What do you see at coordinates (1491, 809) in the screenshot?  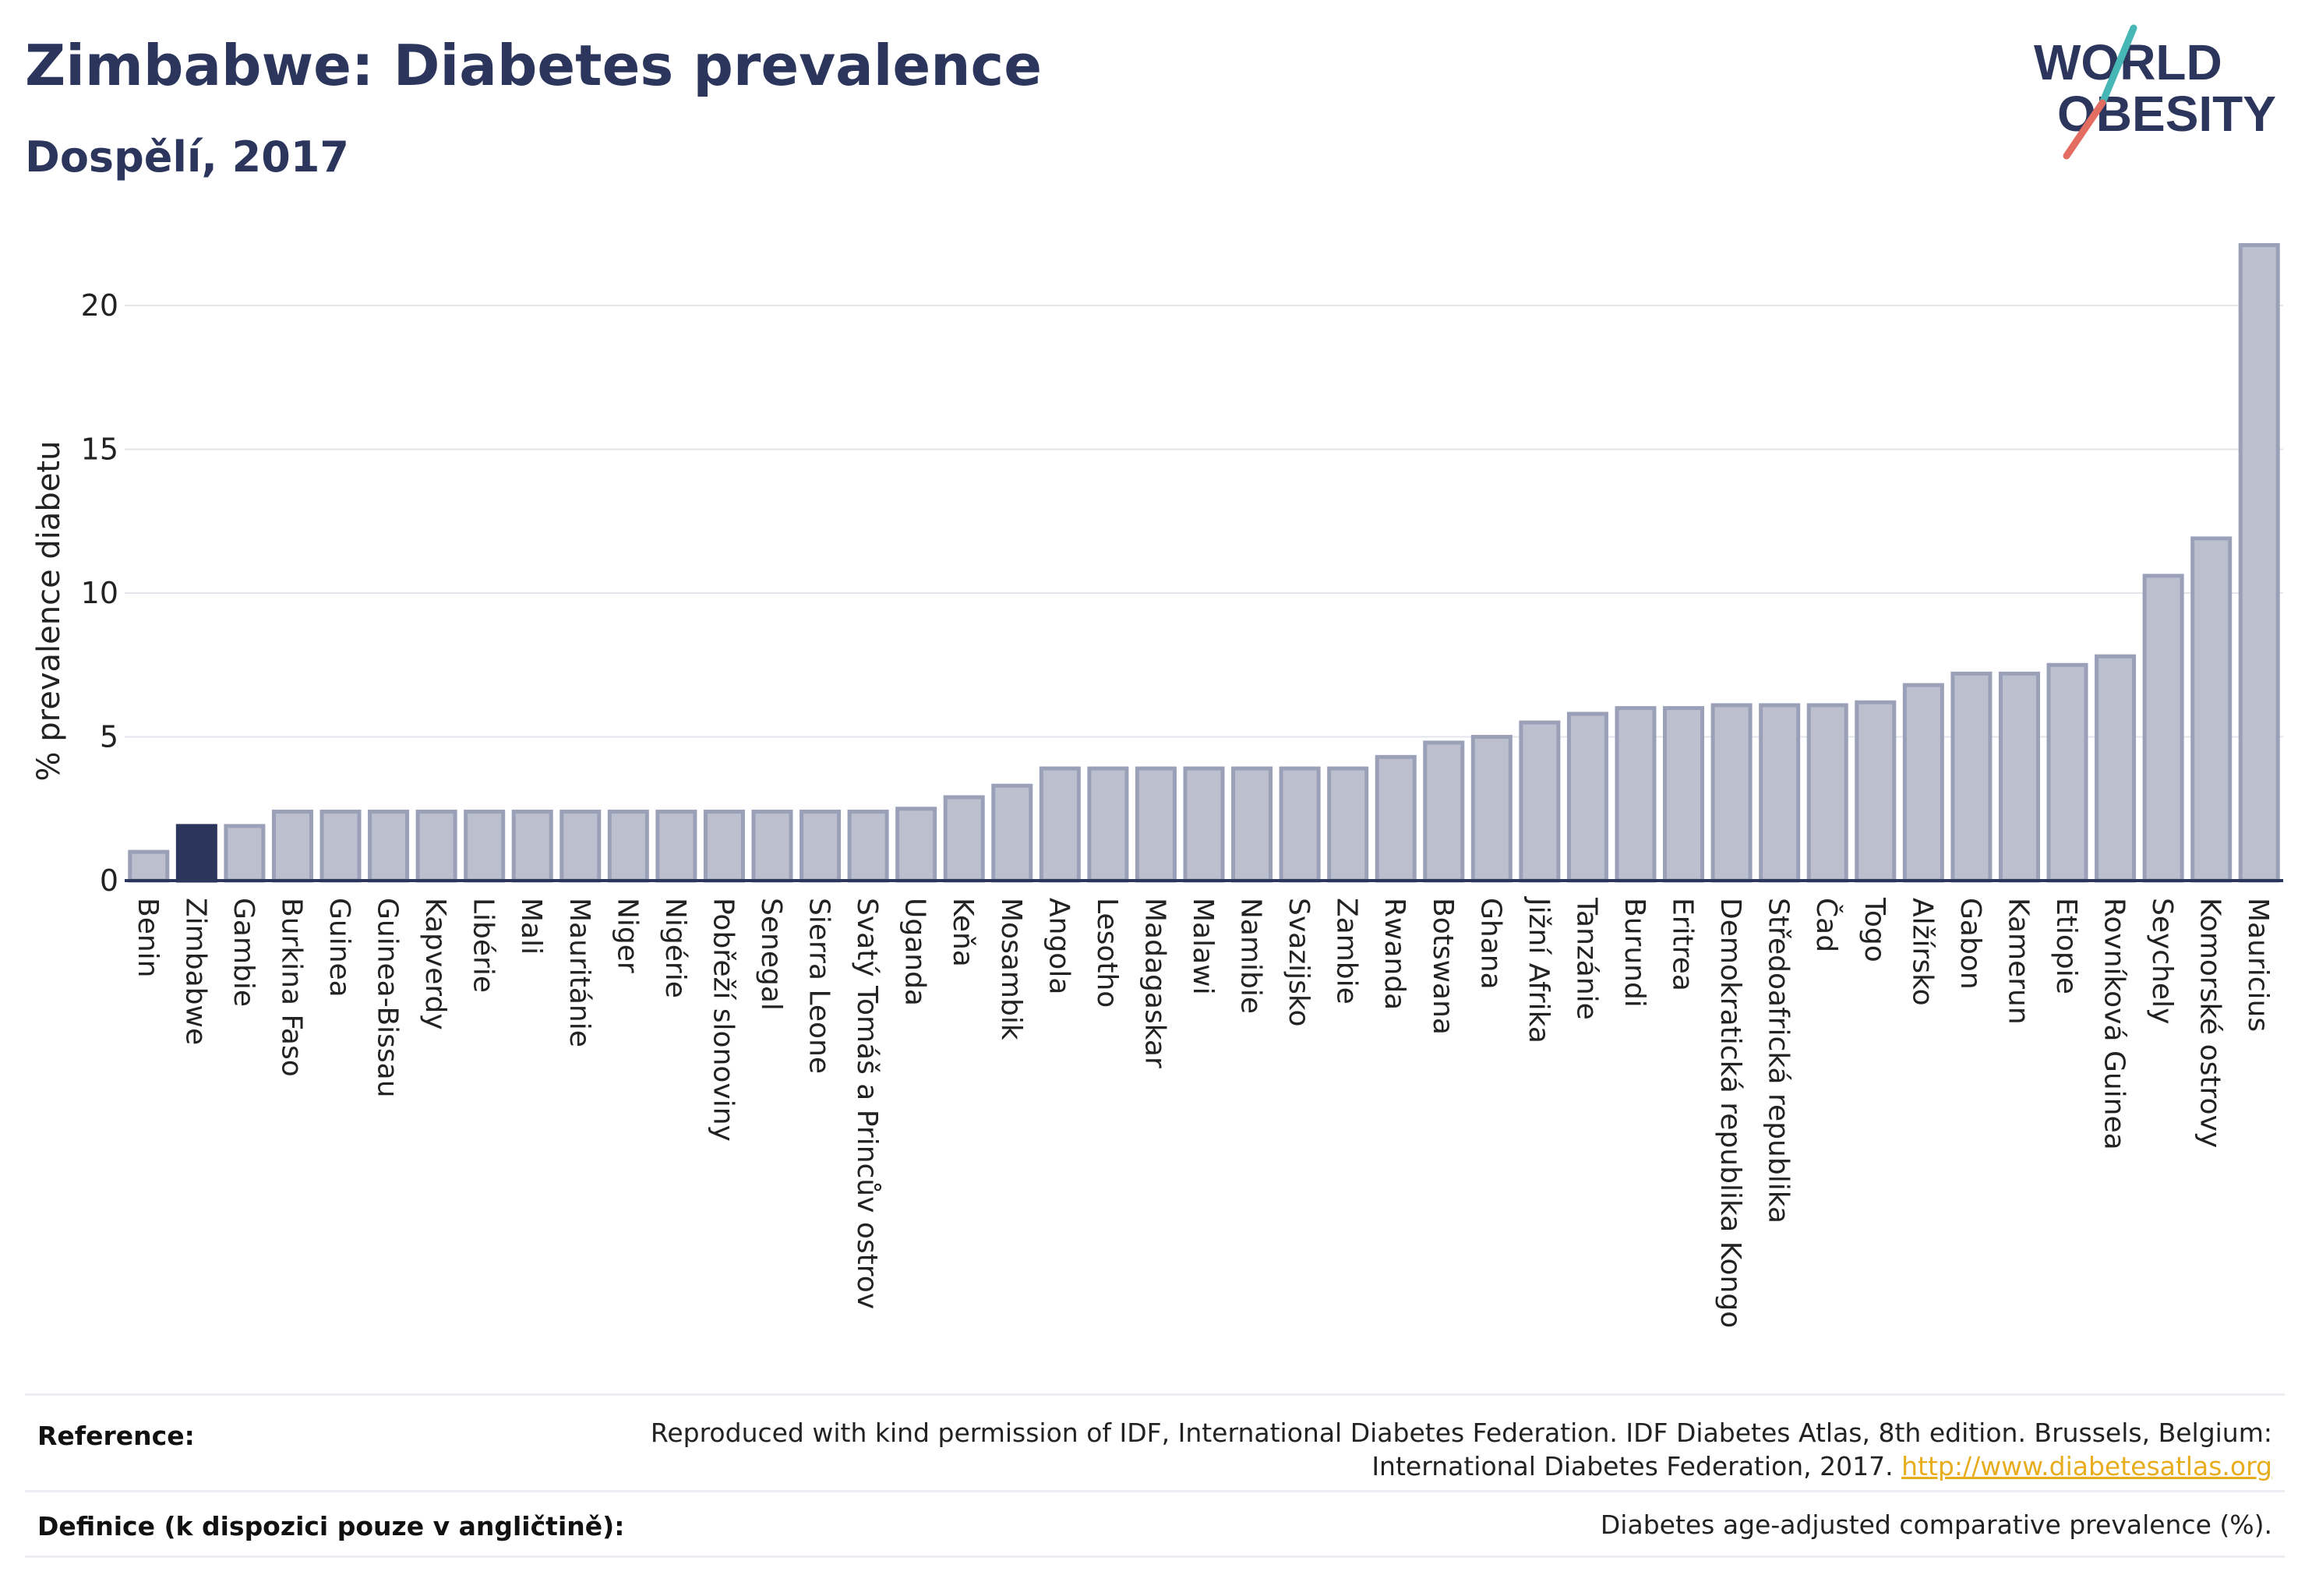 I see `bar-ghana` at bounding box center [1491, 809].